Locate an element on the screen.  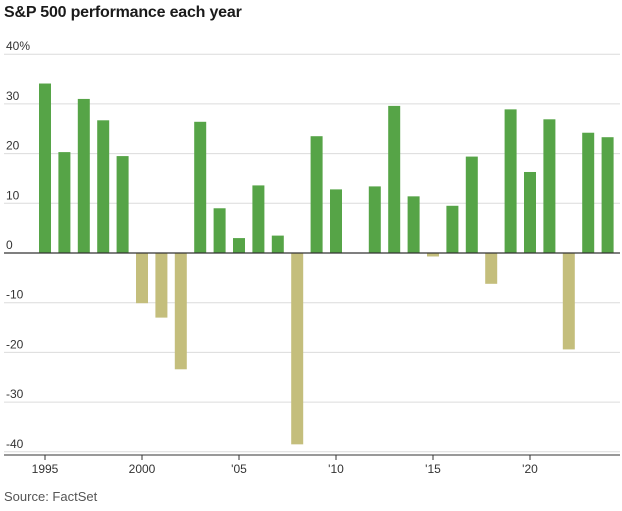
bar-2016 is located at coordinates (452, 229).